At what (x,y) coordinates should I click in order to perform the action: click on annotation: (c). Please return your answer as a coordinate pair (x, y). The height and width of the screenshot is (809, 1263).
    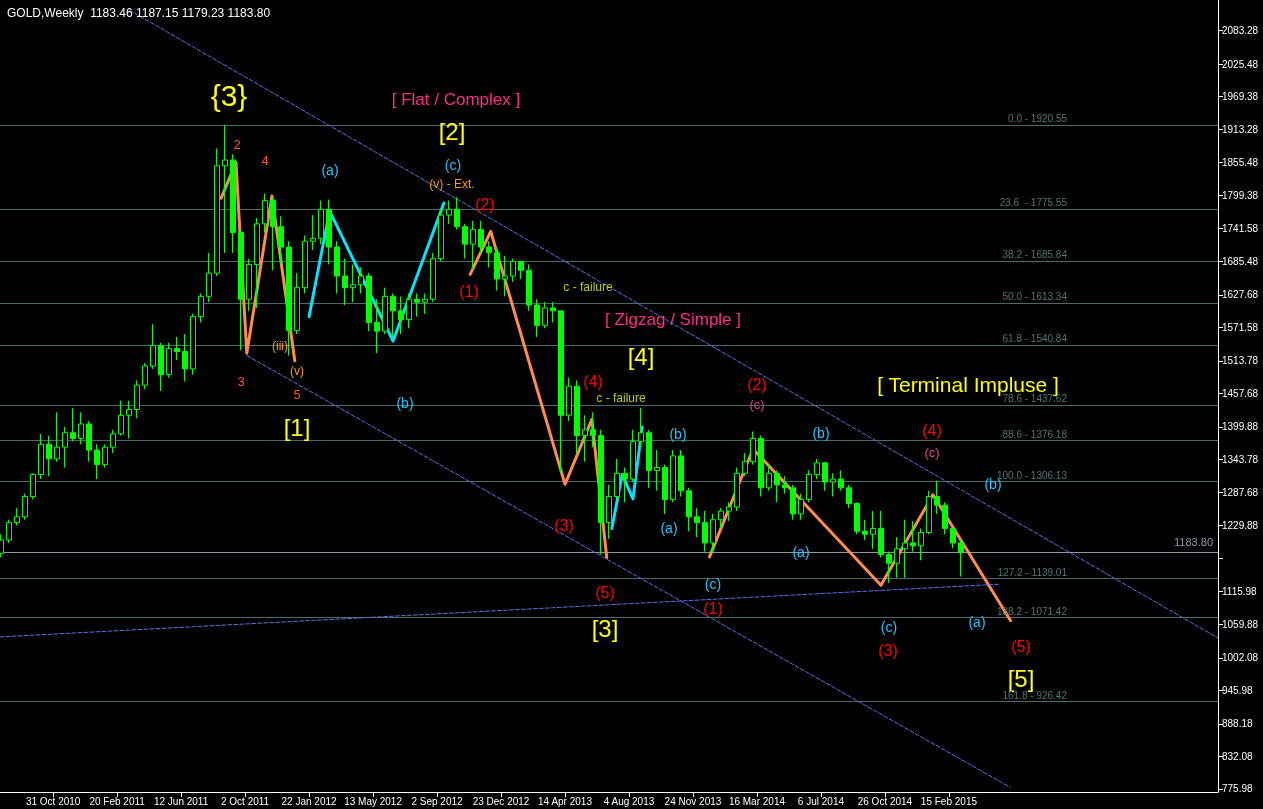
    Looking at the image, I should click on (713, 584).